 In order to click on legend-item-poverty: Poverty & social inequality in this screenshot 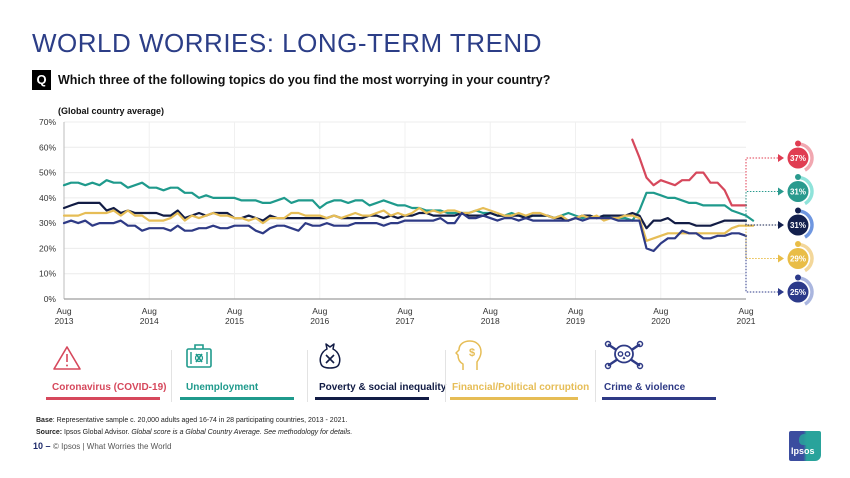, I will do `click(381, 373)`.